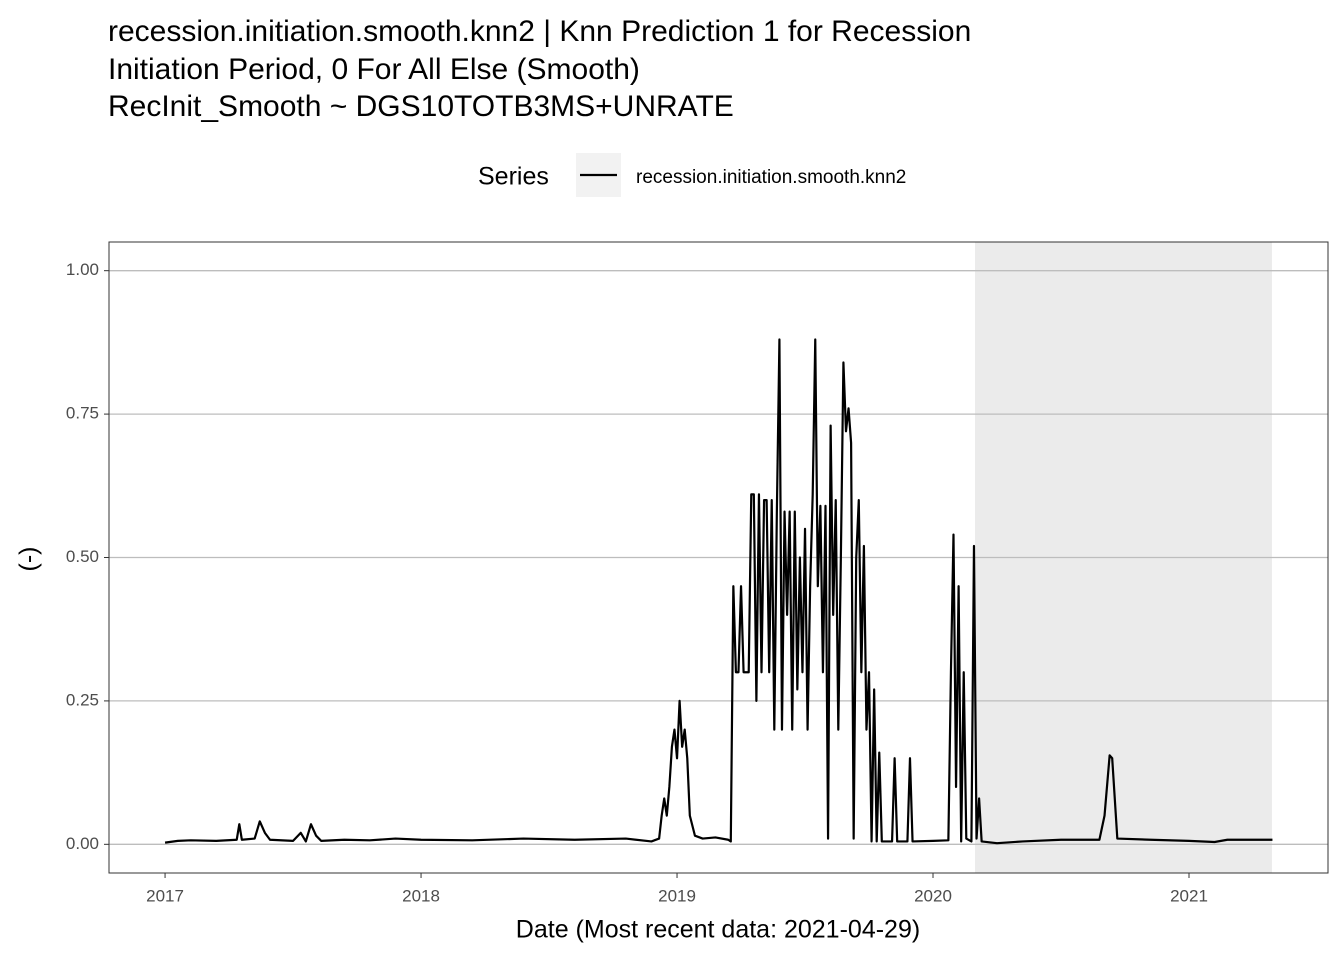  Describe the element at coordinates (513, 177) in the screenshot. I see `legend-title: Series` at that location.